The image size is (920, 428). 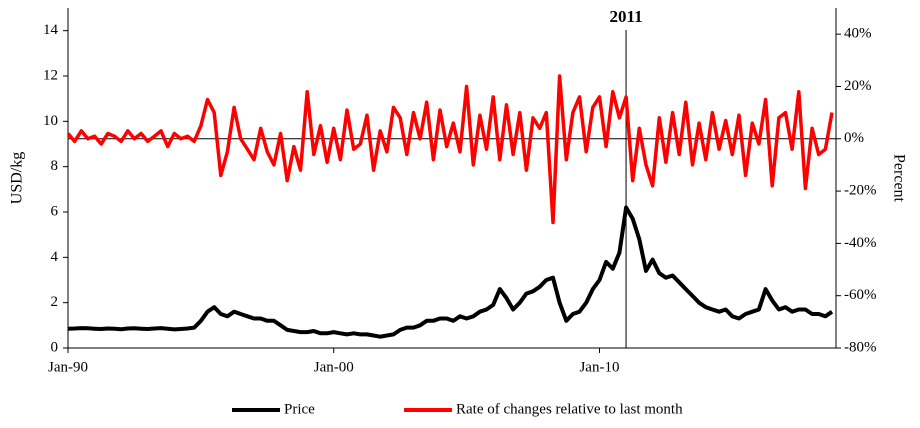 What do you see at coordinates (55, 347) in the screenshot?
I see `y-tick-label: 0` at bounding box center [55, 347].